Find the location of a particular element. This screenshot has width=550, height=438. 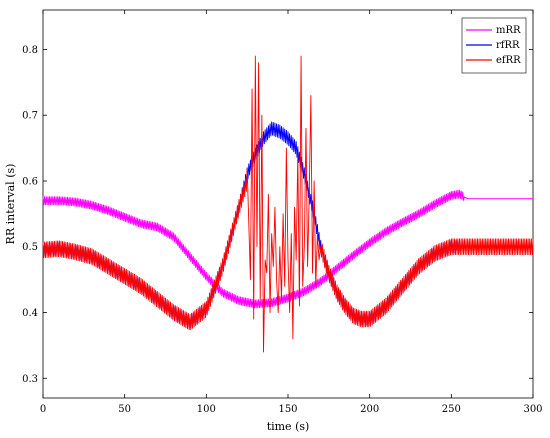

x-tick-label: 250 is located at coordinates (451, 409).